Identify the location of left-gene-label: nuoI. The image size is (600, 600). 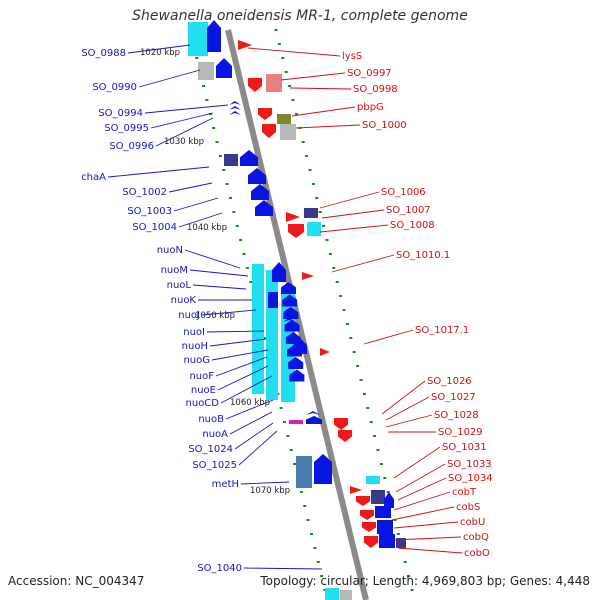
(194, 332).